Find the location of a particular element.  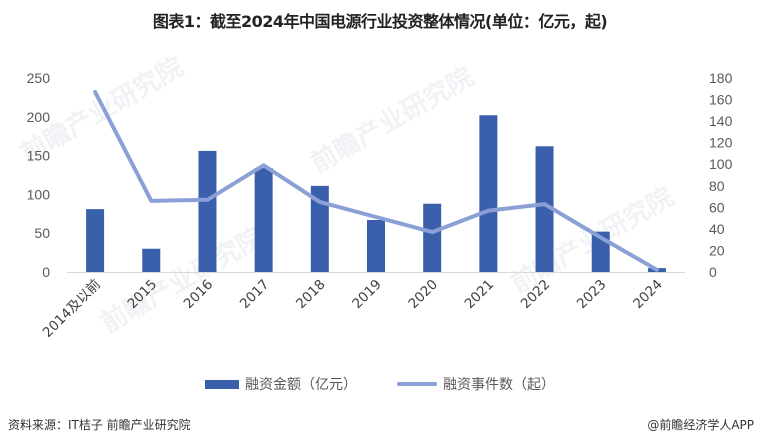

y-right-tick: 140 is located at coordinates (721, 121).